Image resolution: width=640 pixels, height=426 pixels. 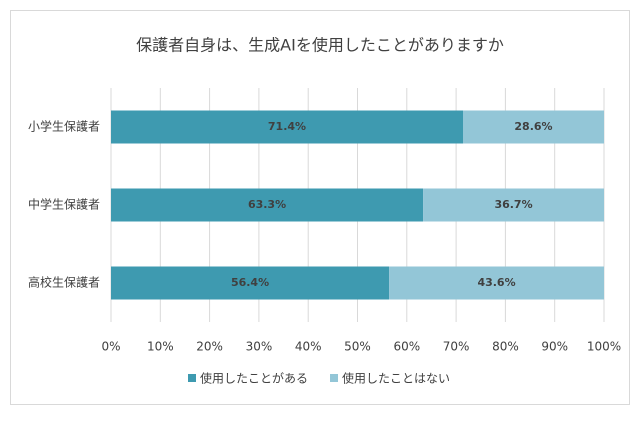 I want to click on legend-label: 使用したことはない, so click(x=396, y=378).